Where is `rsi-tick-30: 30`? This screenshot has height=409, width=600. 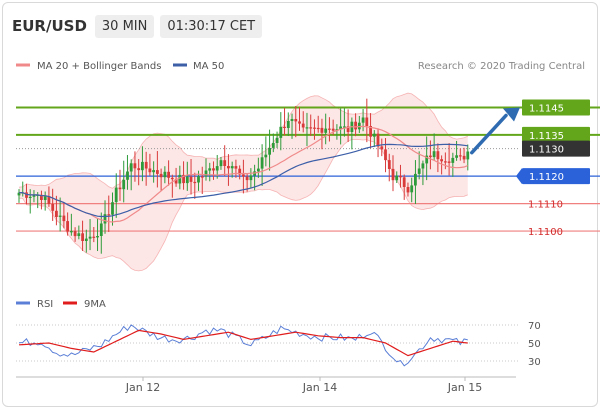
rsi-tick-30: 30 is located at coordinates (534, 362).